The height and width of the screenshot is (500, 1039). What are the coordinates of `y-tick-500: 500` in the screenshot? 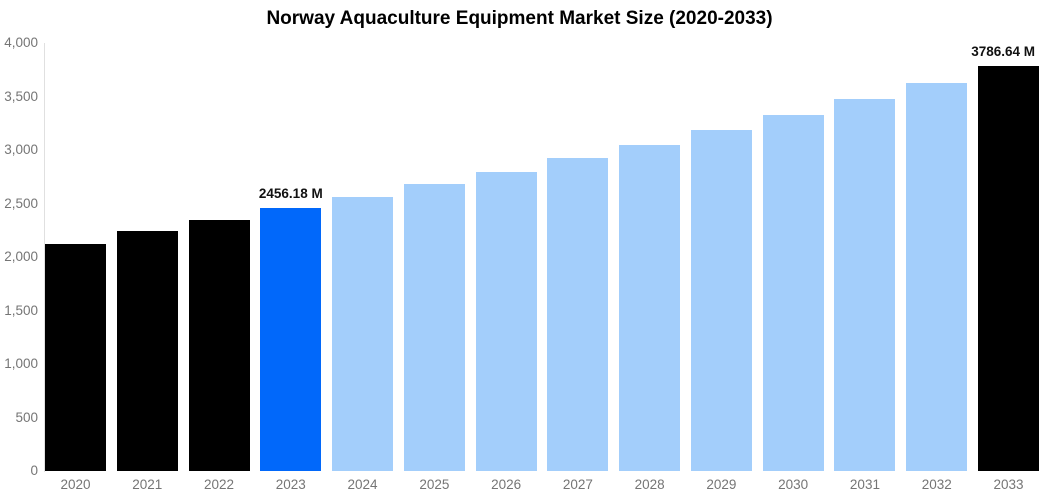 It's located at (26, 417).